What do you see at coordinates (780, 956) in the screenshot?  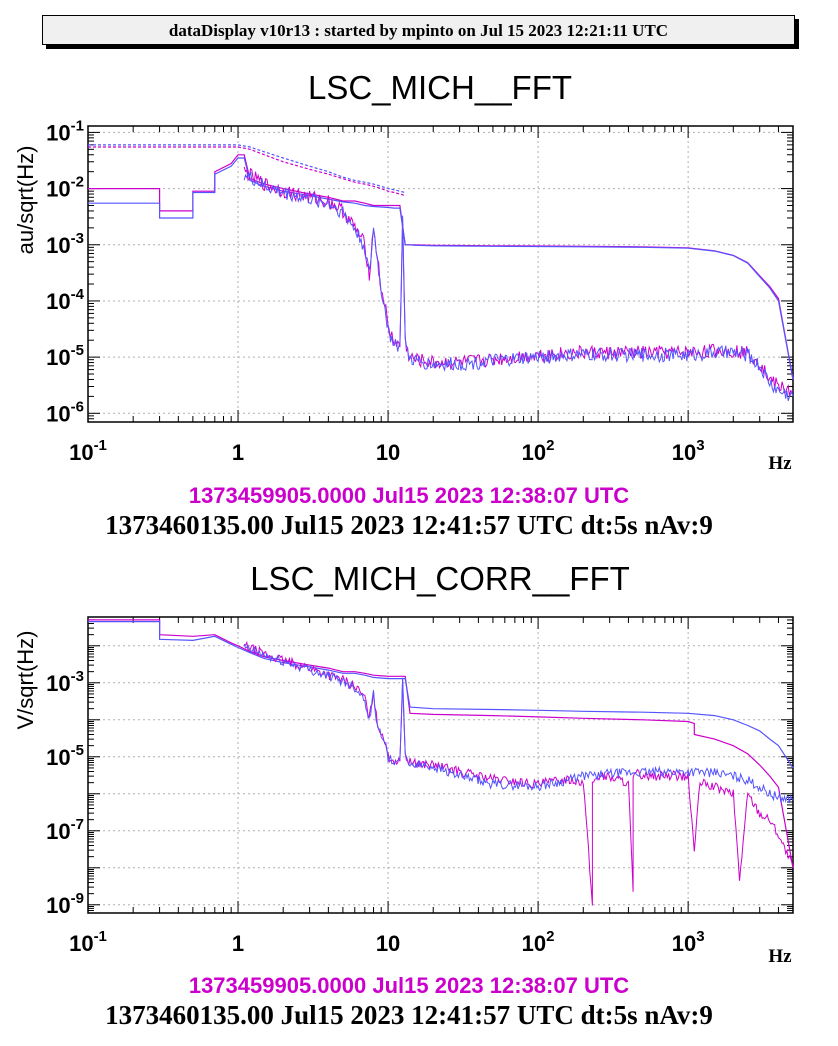 I see `plot-2-xunit: Hz` at bounding box center [780, 956].